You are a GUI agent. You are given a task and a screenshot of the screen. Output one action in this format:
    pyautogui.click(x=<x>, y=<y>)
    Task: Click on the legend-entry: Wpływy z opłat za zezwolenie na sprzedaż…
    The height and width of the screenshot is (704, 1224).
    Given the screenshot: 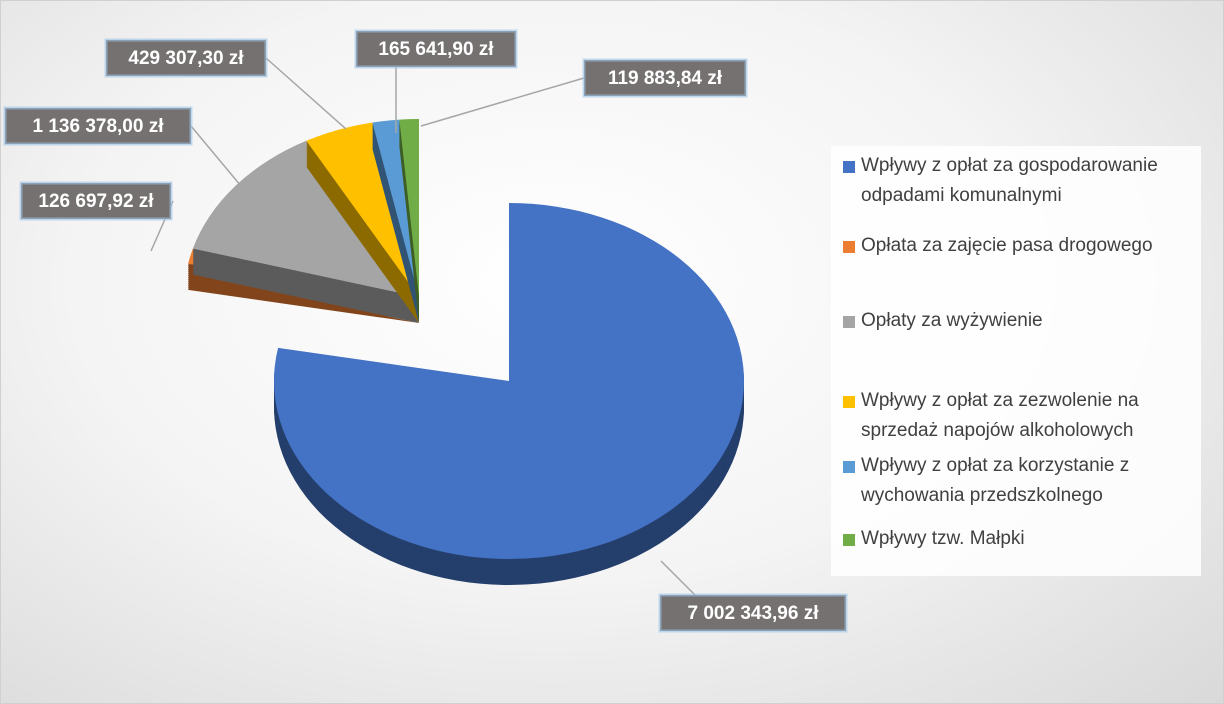 What is the action you would take?
    pyautogui.click(x=1027, y=416)
    